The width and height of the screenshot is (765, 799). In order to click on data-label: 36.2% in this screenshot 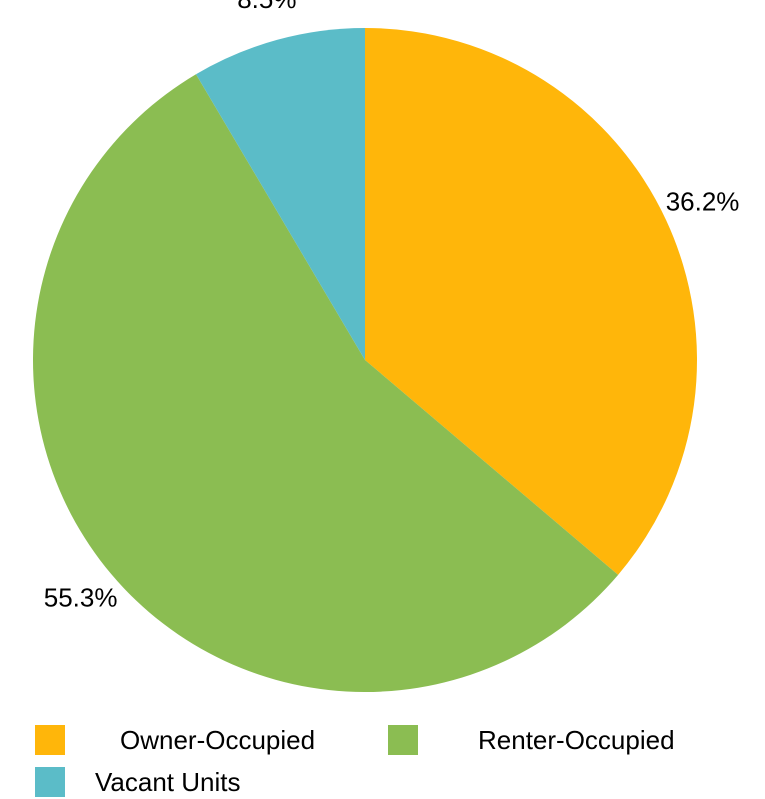, I will do `click(703, 202)`.